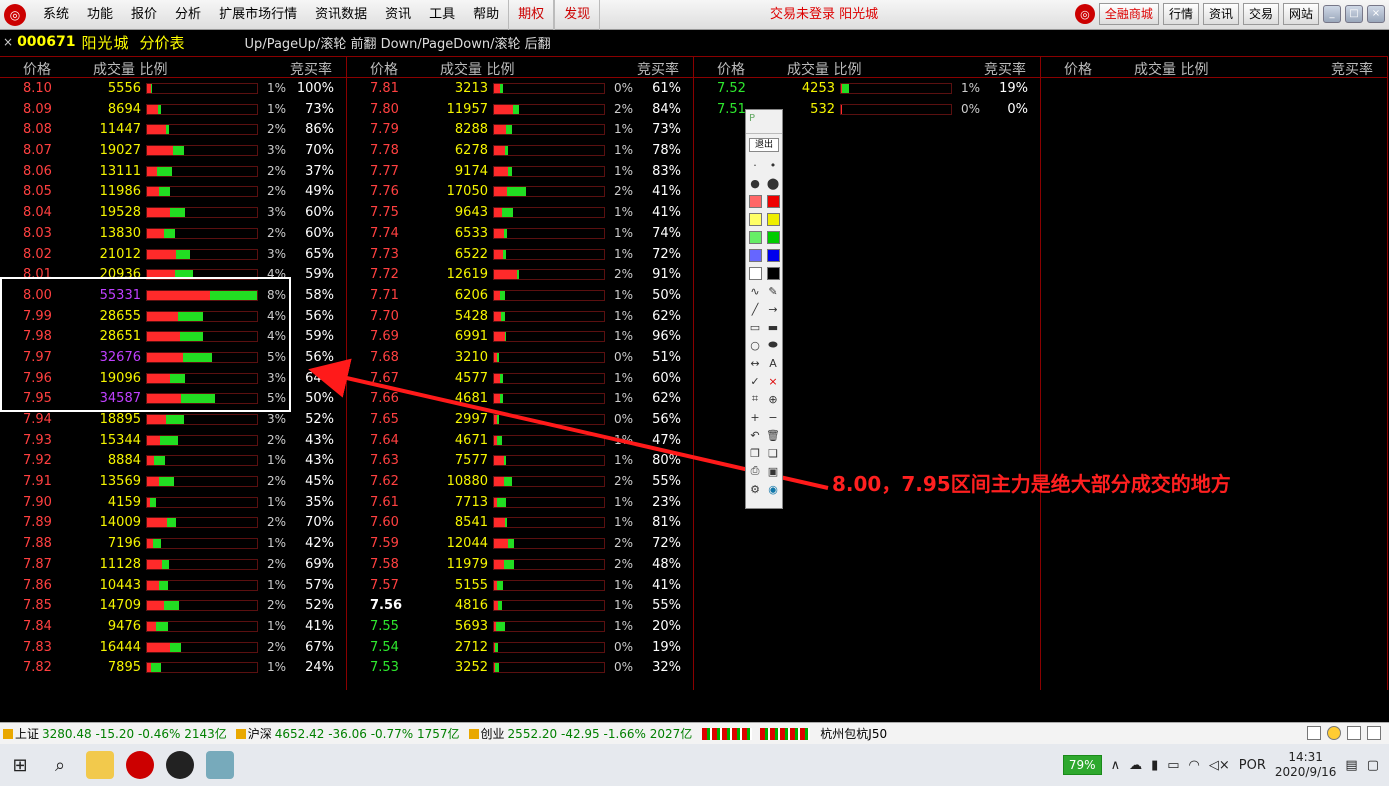 Image resolution: width=1389 pixels, height=786 pixels. What do you see at coordinates (755, 237) in the screenshot?
I see `color-lightgreen-swatch` at bounding box center [755, 237].